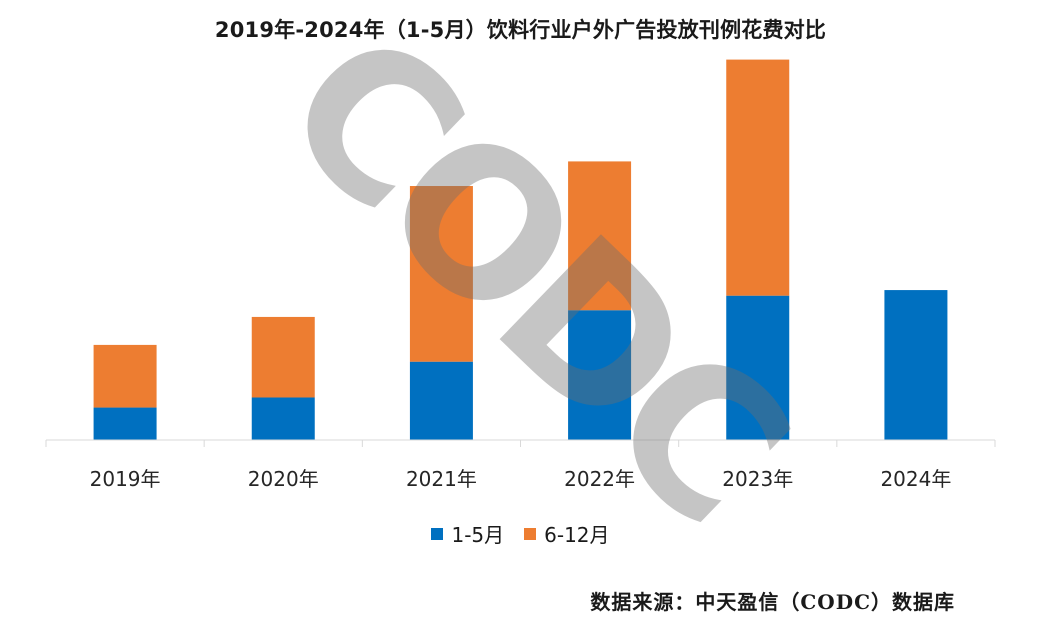  I want to click on x-tick-label: 2024年, so click(915, 479).